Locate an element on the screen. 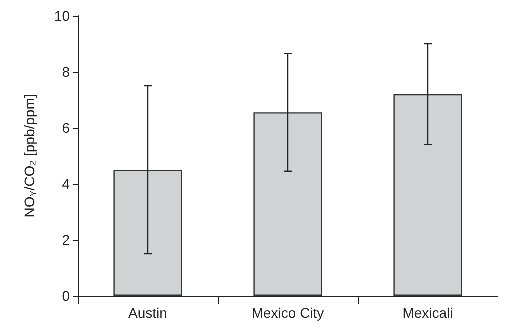 This screenshot has height=336, width=507. y-axis-title: NOY/CO₂ [ppb/ppm] is located at coordinates (30, 156).